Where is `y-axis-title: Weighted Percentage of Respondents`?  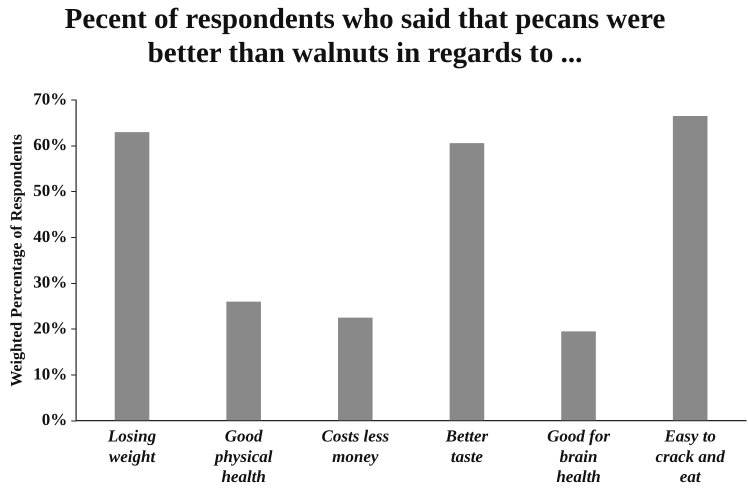 y-axis-title: Weighted Percentage of Respondents is located at coordinates (17, 260).